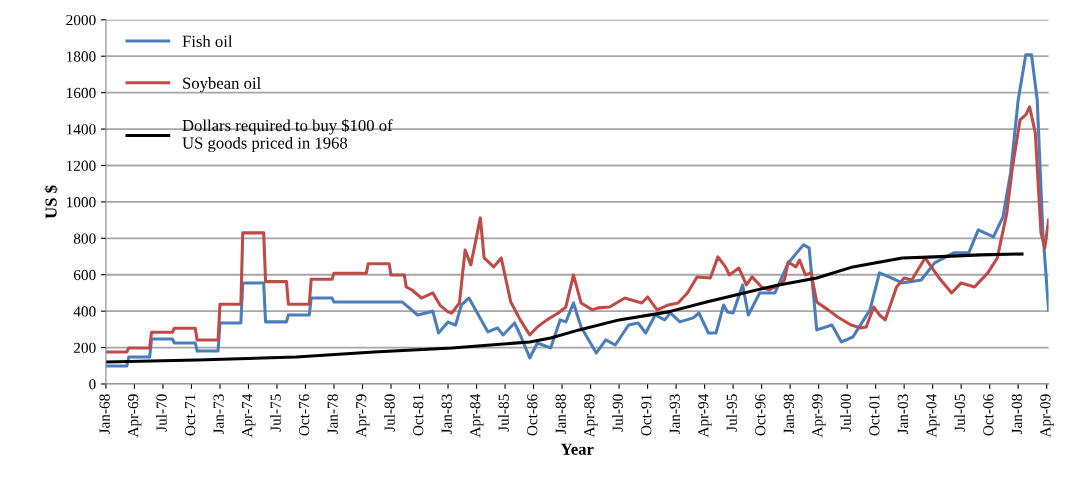 Image resolution: width=1070 pixels, height=483 pixels. What do you see at coordinates (81, 202) in the screenshot?
I see `y-tick-label: 1000` at bounding box center [81, 202].